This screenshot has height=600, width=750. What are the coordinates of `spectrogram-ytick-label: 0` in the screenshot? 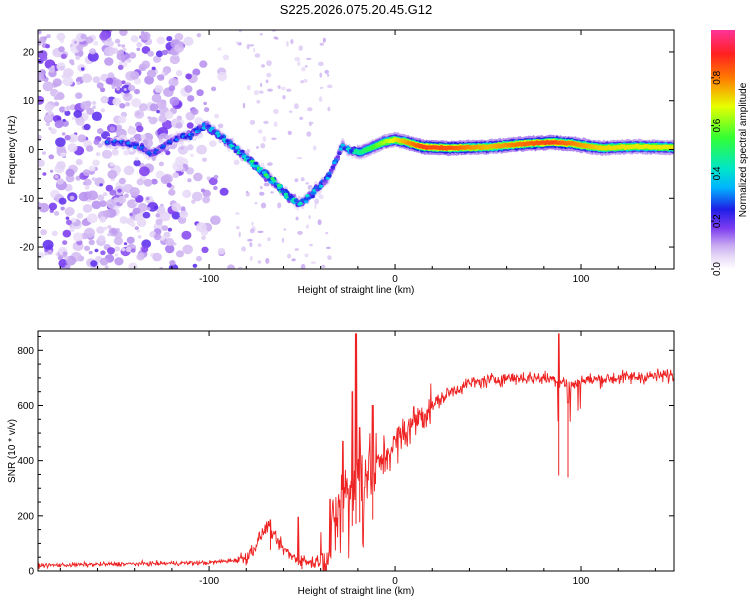 It's located at (31, 150).